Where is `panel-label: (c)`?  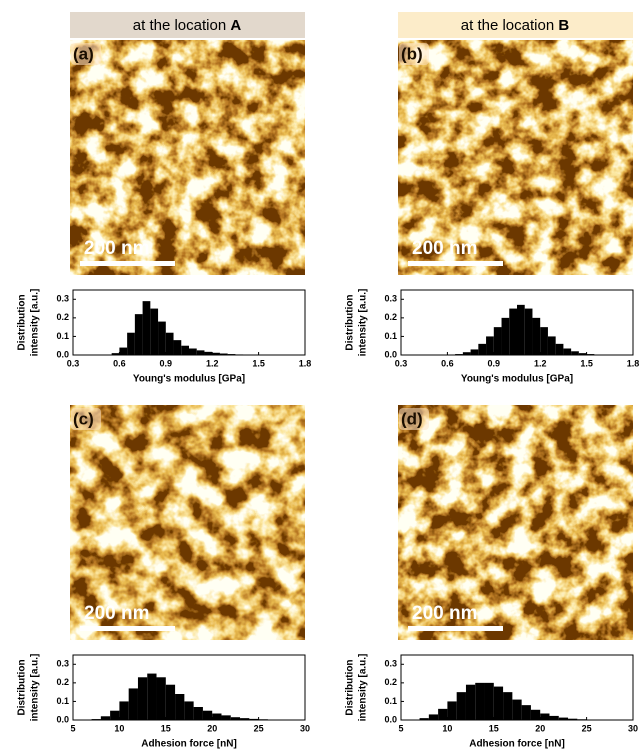 panel-label: (c) is located at coordinates (83, 418).